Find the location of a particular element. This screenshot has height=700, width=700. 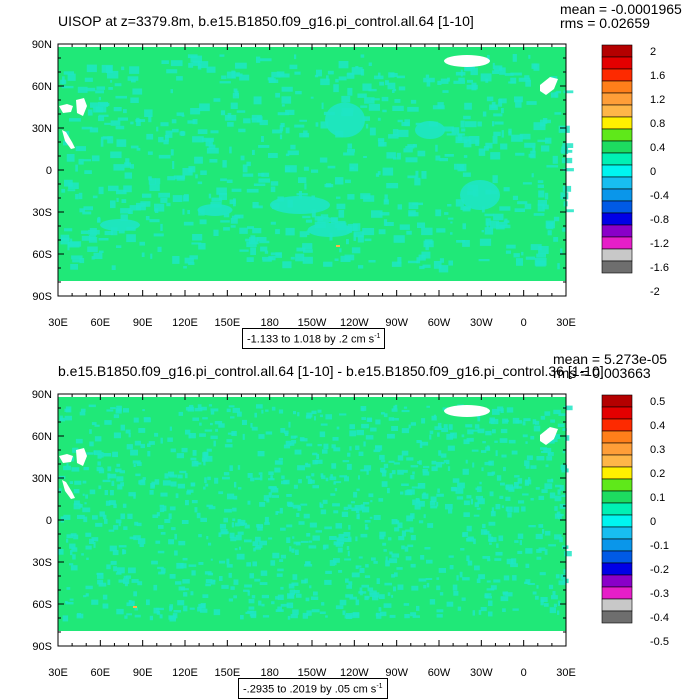

contour-range-box: -.2935 to .2019 by .05 cm s-1 is located at coordinates (313, 688).